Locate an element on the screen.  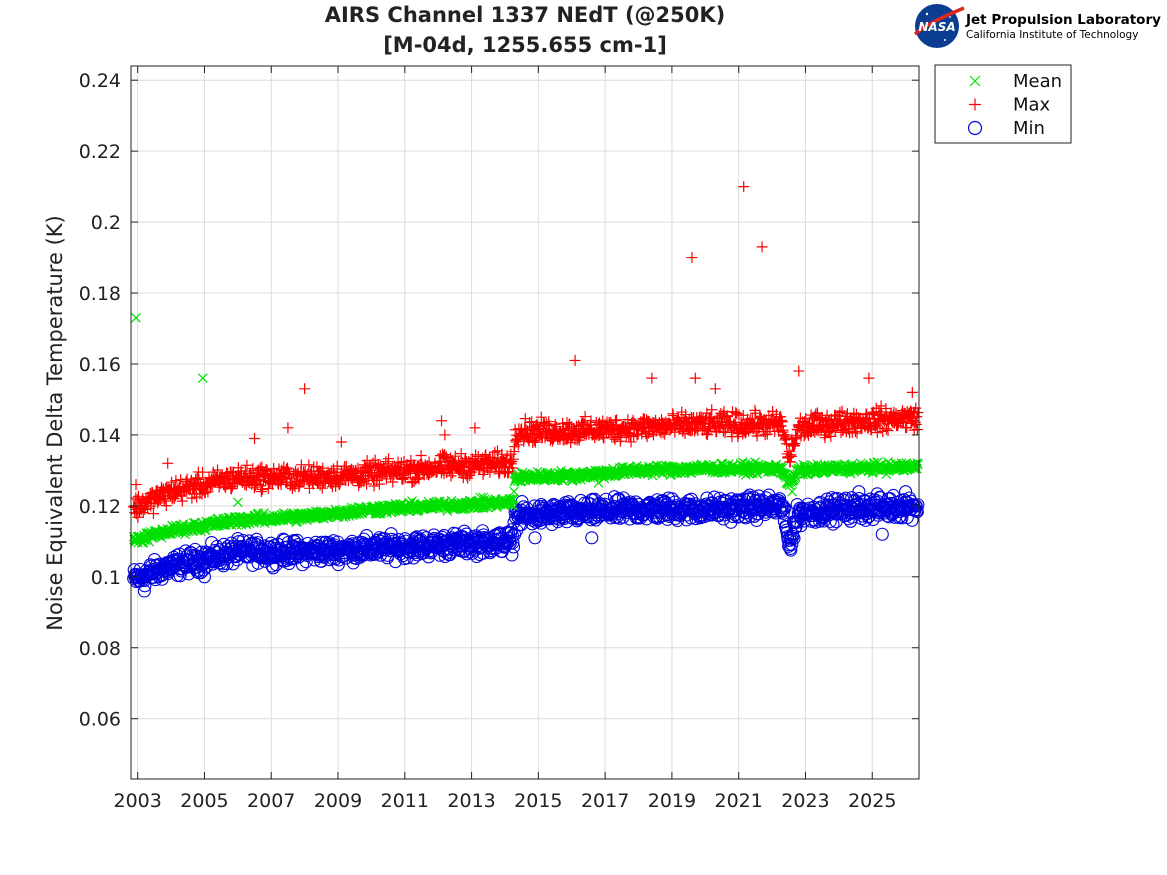
y-tick-label: 0.12 is located at coordinates (100, 507).